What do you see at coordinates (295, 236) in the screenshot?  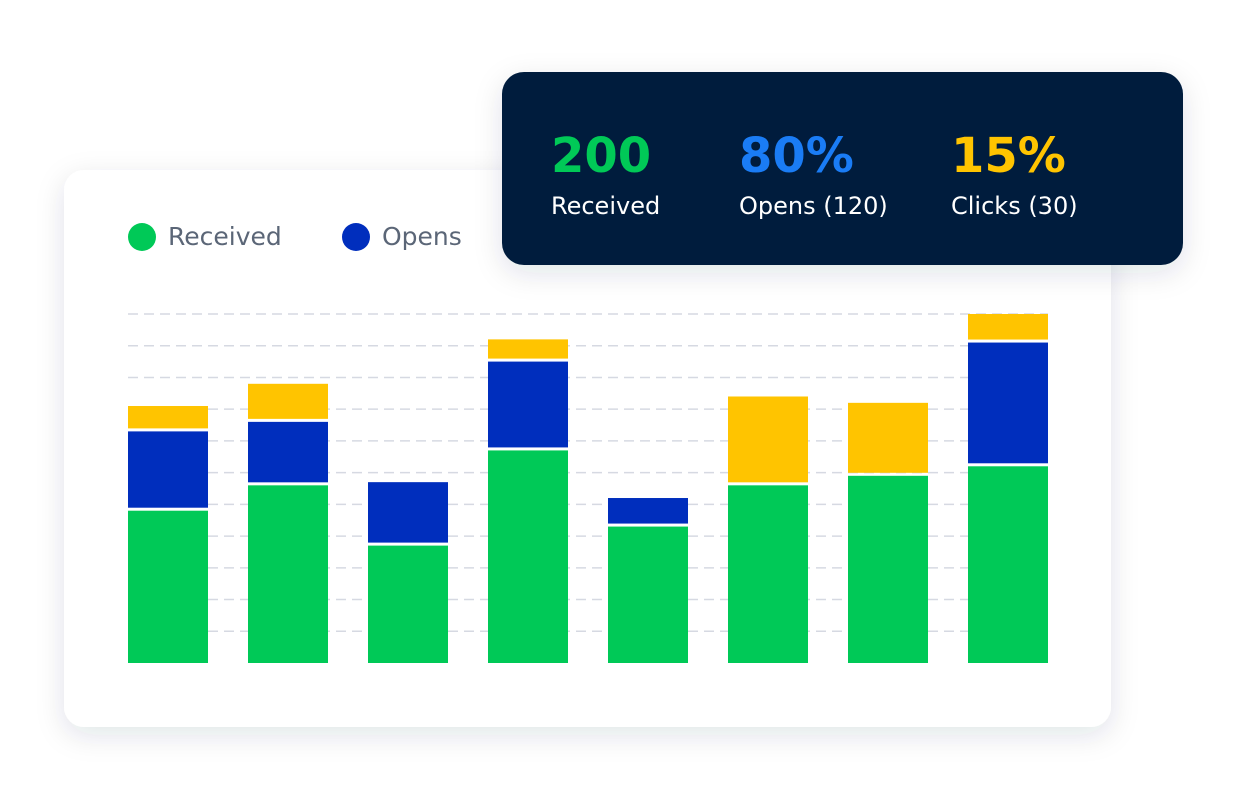 I see `legend: Received Opens` at bounding box center [295, 236].